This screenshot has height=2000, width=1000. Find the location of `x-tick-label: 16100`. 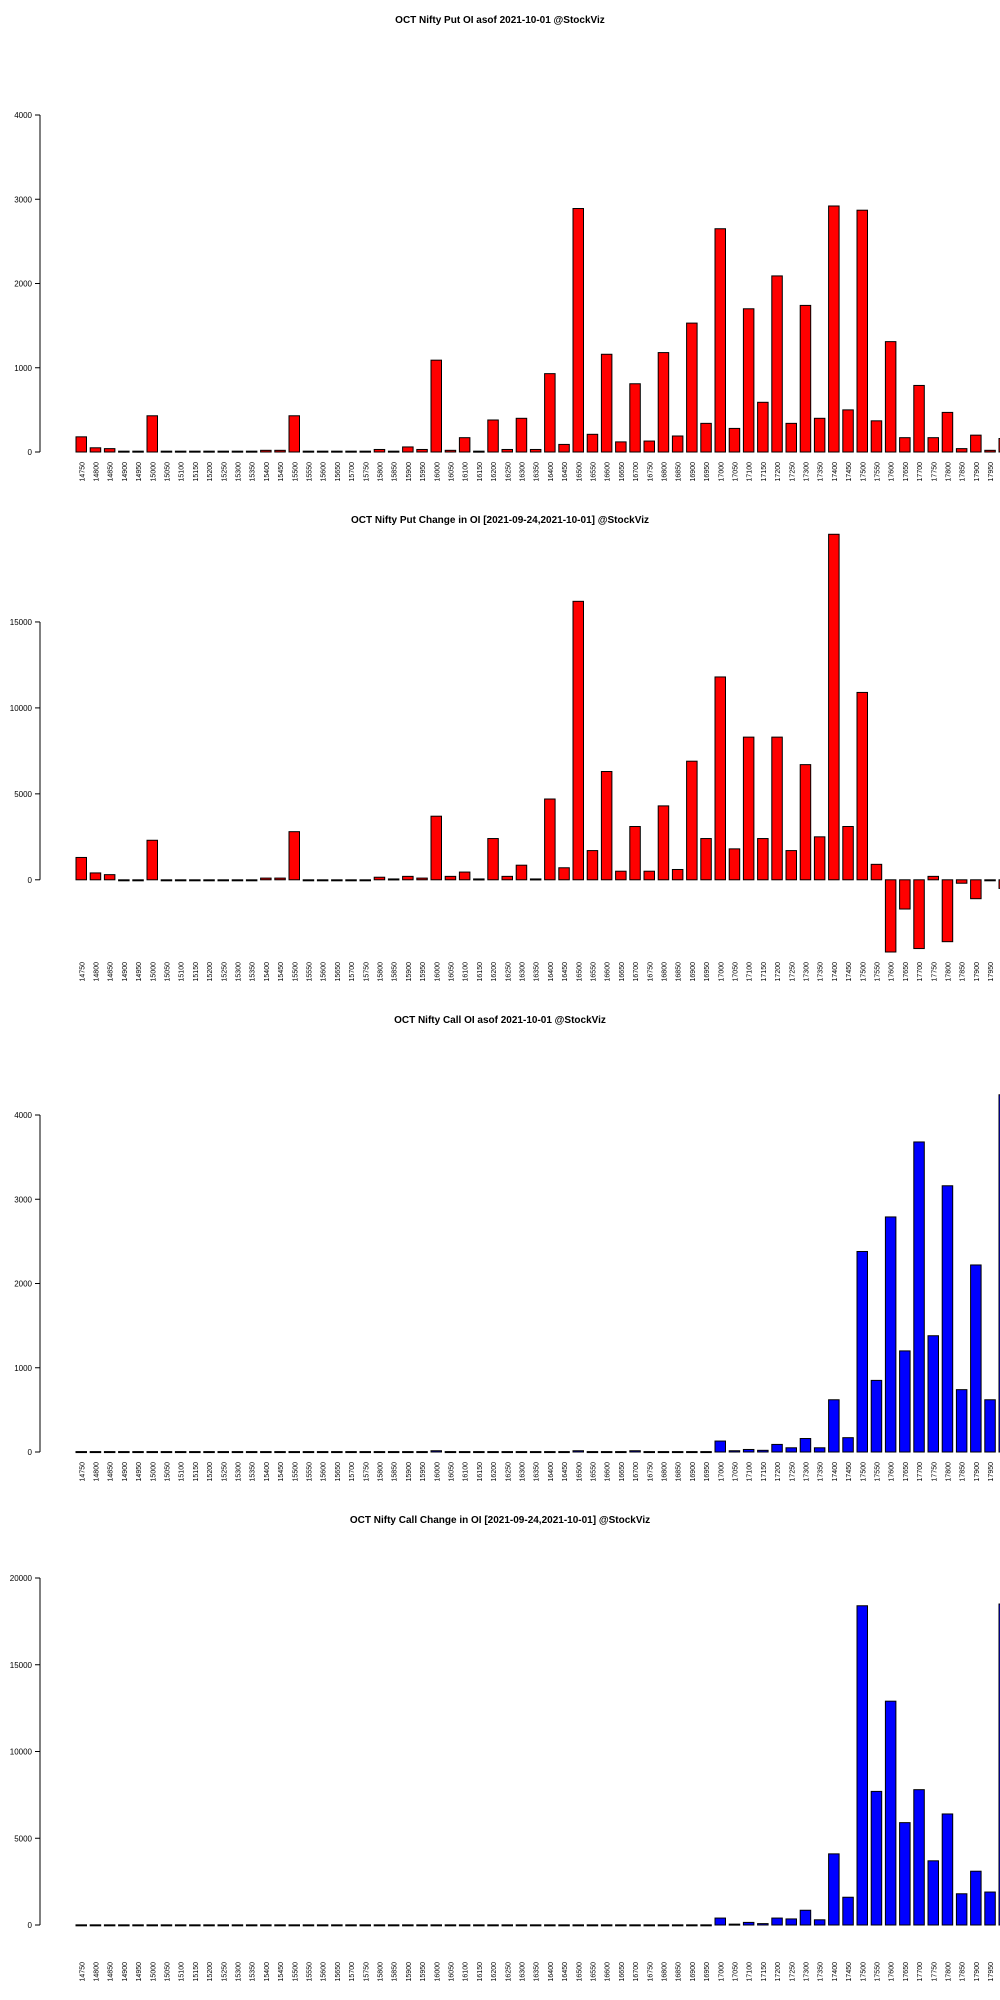

x-tick-label: 16100 is located at coordinates (466, 972).